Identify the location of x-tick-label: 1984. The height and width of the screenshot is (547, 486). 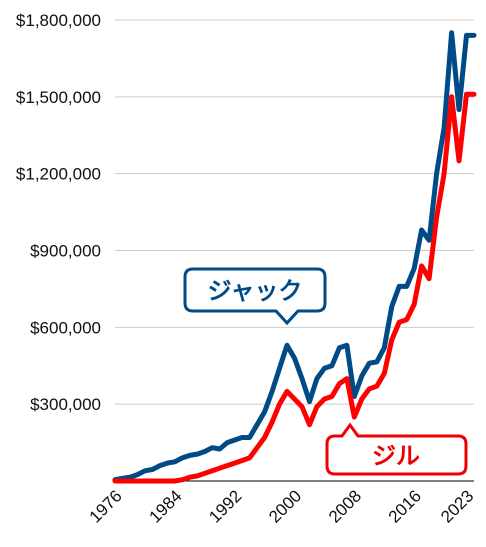
(165, 506).